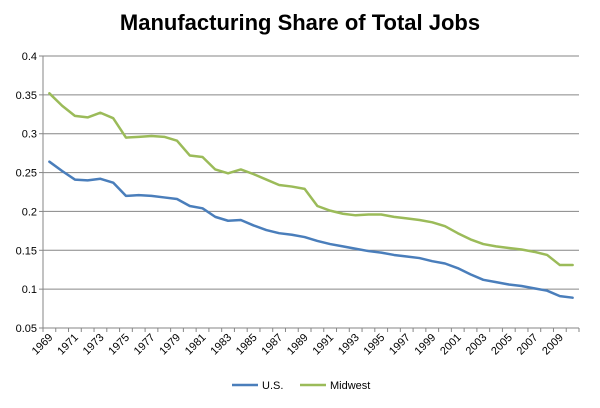 This screenshot has height=408, width=600. I want to click on x-tick-label: 1987, so click(272, 345).